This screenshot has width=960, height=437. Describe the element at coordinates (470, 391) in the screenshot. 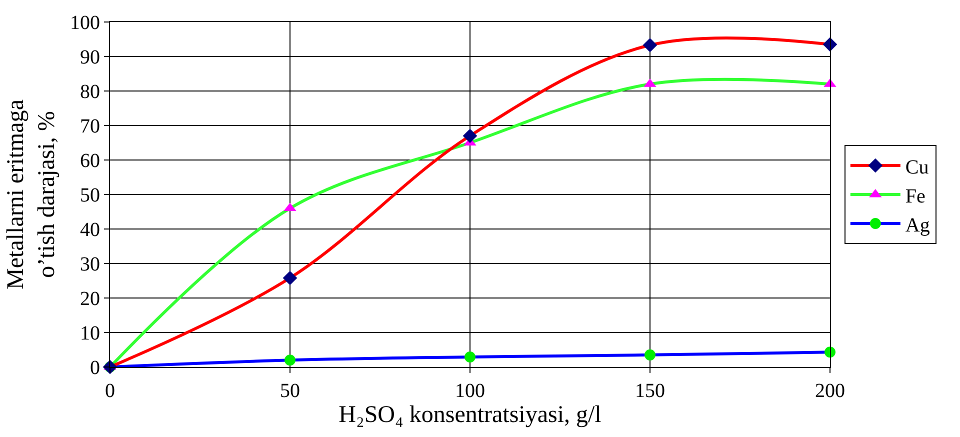

I see `x-tick-label: 100` at that location.